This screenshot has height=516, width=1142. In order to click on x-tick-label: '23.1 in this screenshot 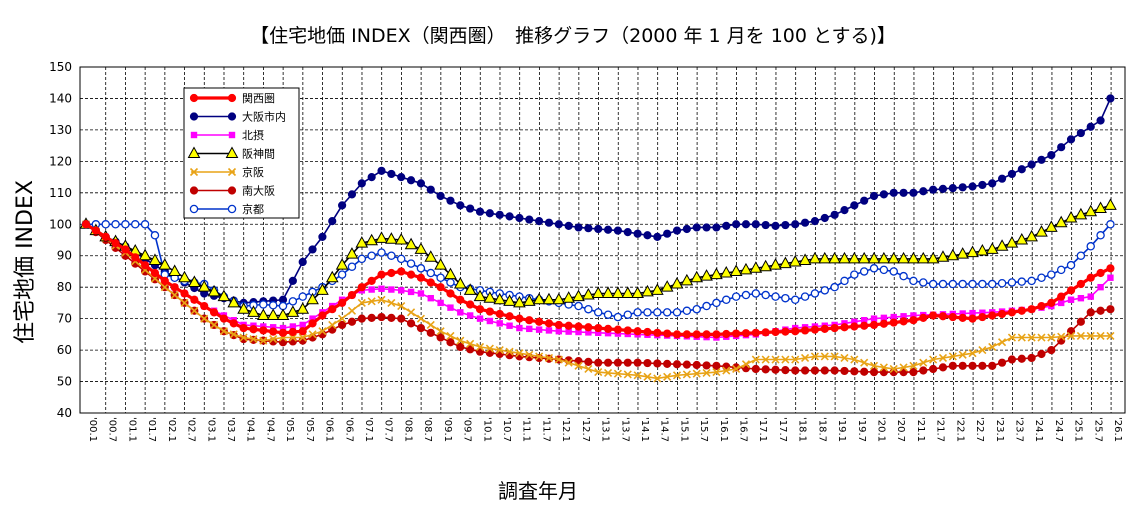, I will do `click(999, 429)`.